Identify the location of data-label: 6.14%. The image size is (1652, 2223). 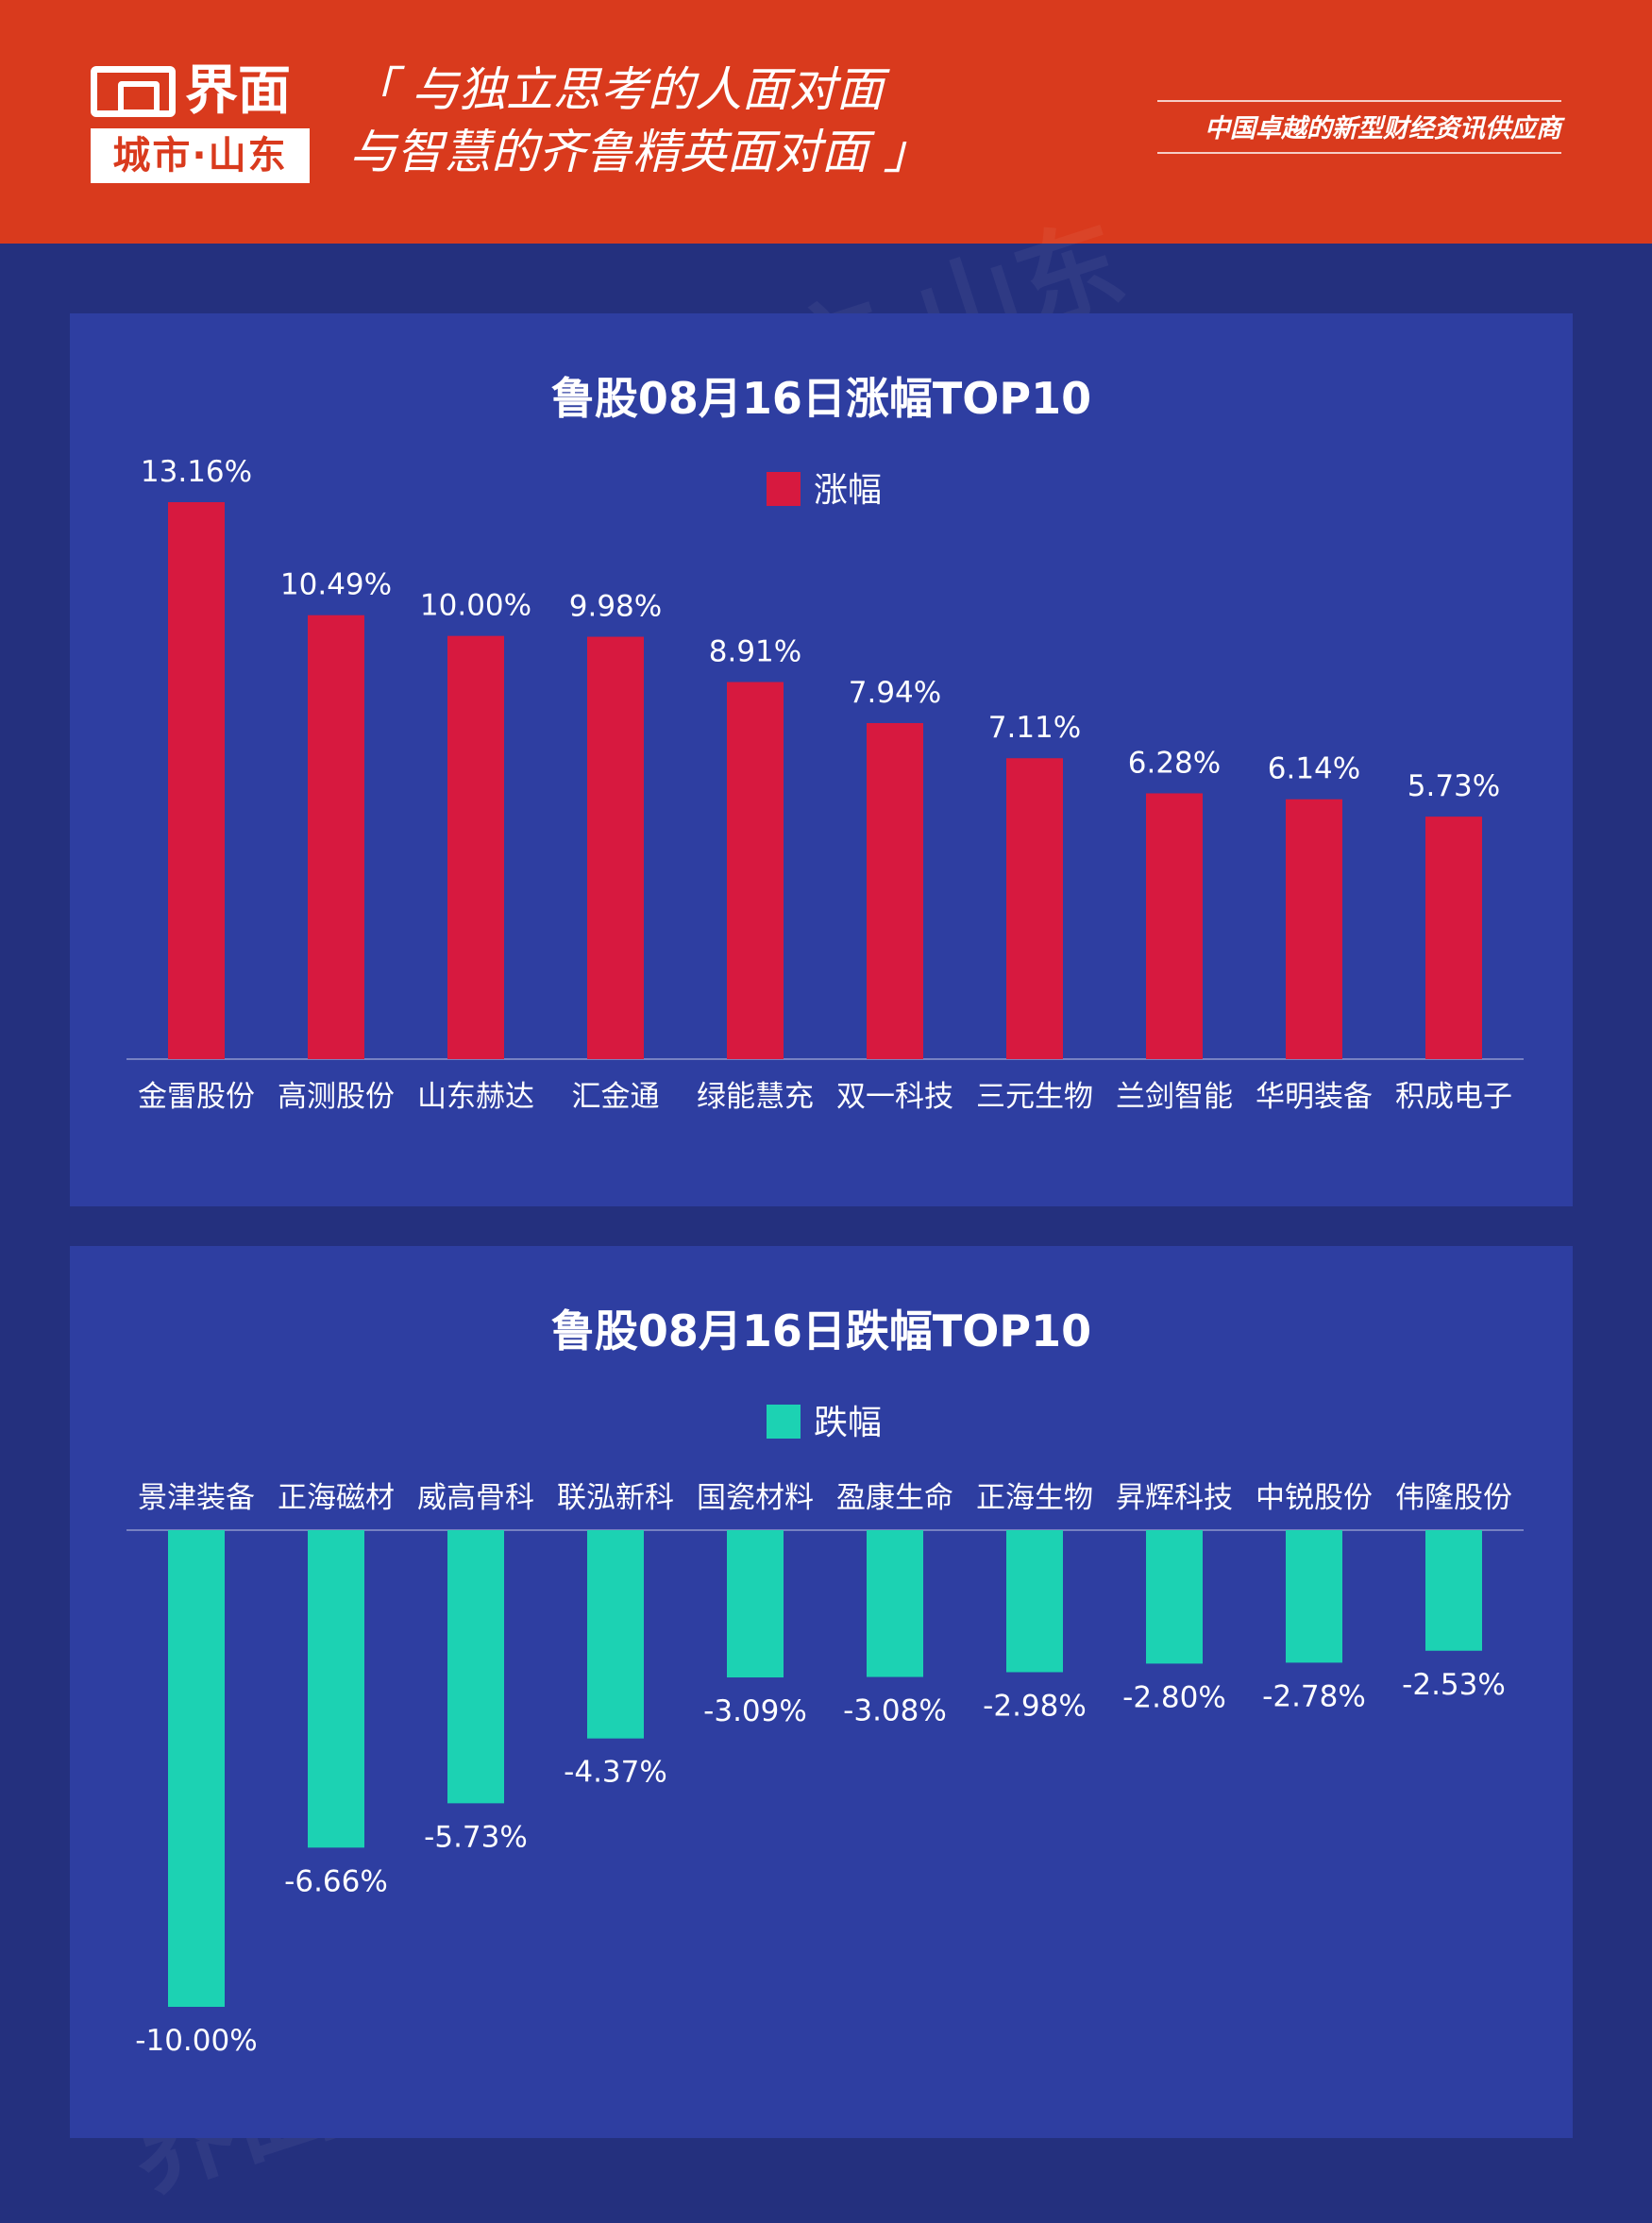
(1314, 769).